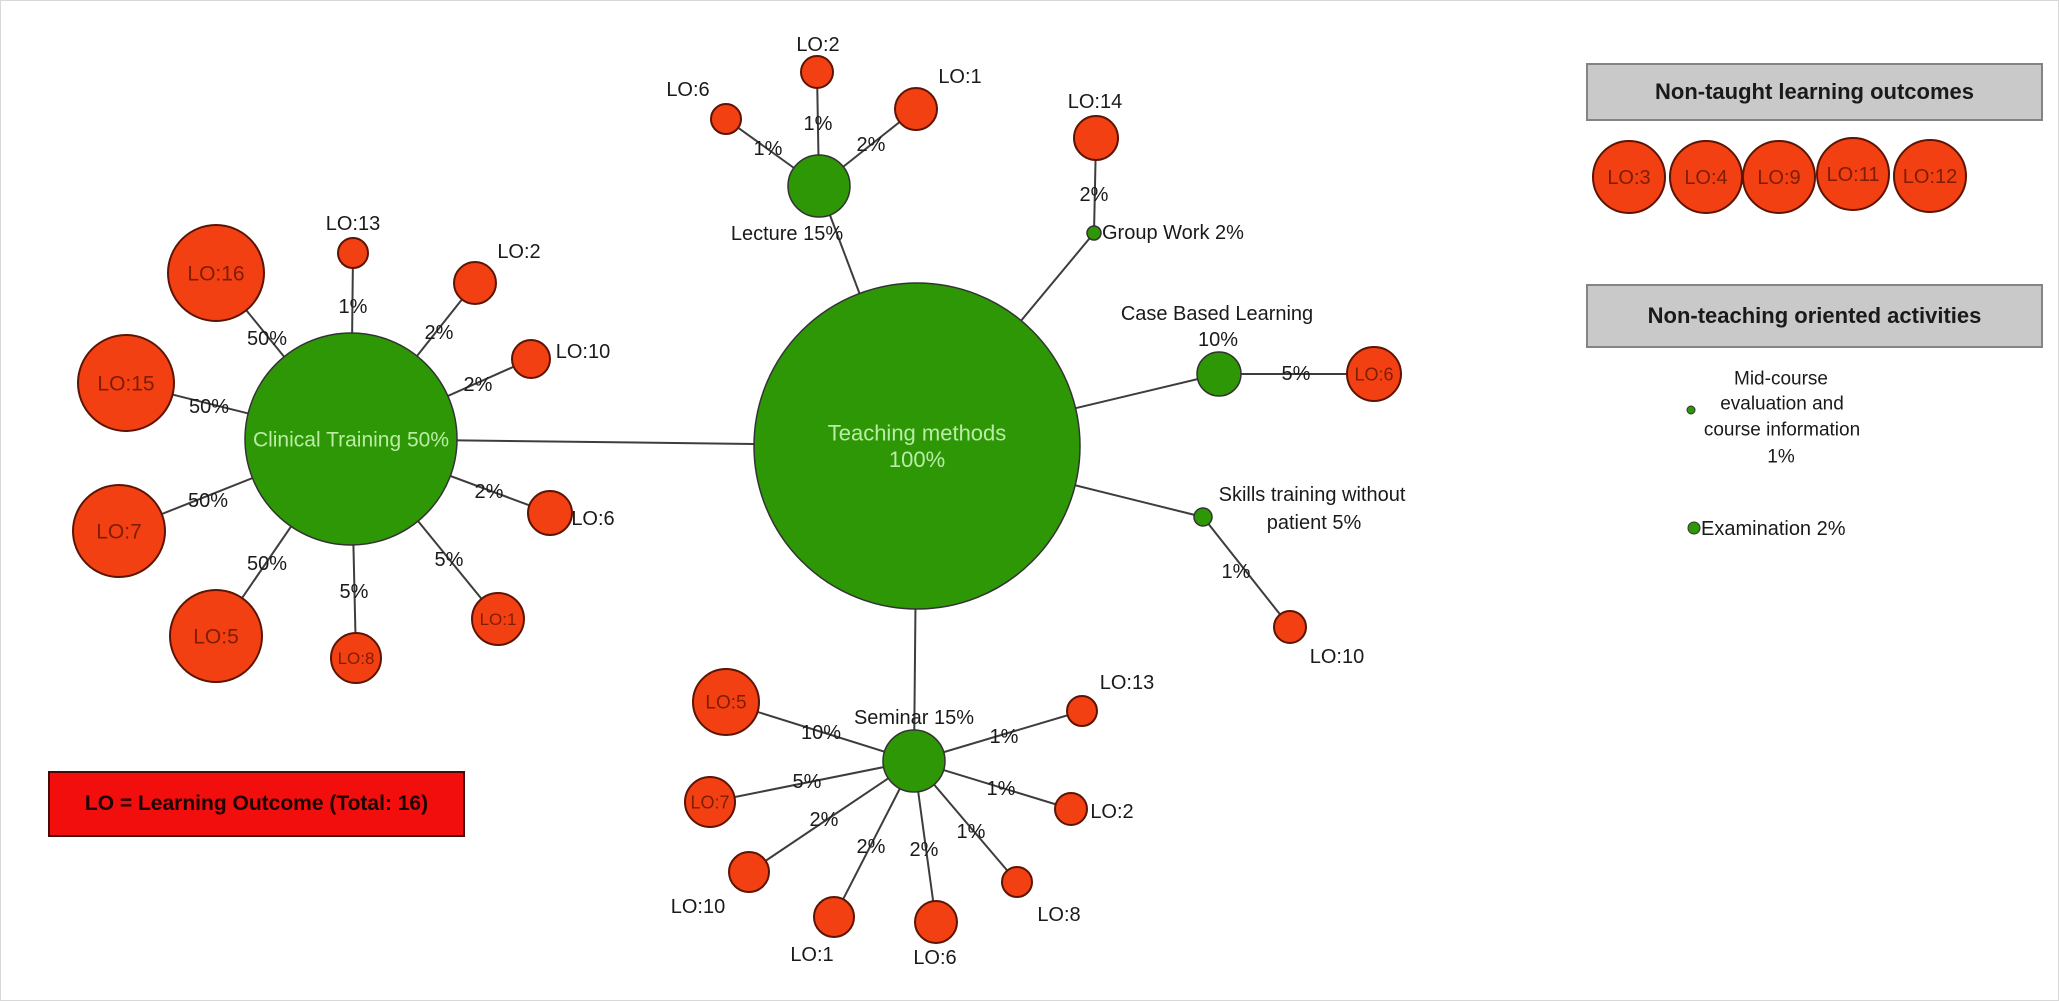  I want to click on non-teaching-activities-title: Non-teaching oriented activities, so click(1814, 315).